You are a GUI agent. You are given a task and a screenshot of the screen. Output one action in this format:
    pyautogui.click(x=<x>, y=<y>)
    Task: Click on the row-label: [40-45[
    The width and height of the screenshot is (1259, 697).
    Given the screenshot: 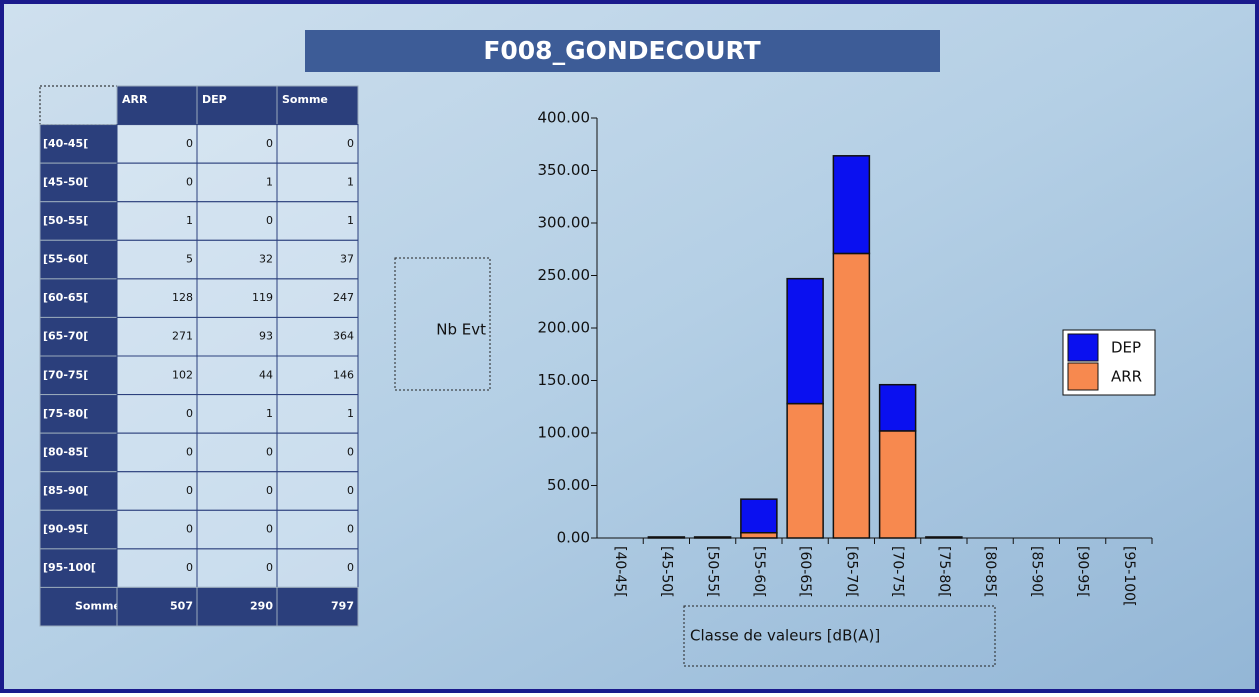 What is the action you would take?
    pyautogui.click(x=65, y=143)
    